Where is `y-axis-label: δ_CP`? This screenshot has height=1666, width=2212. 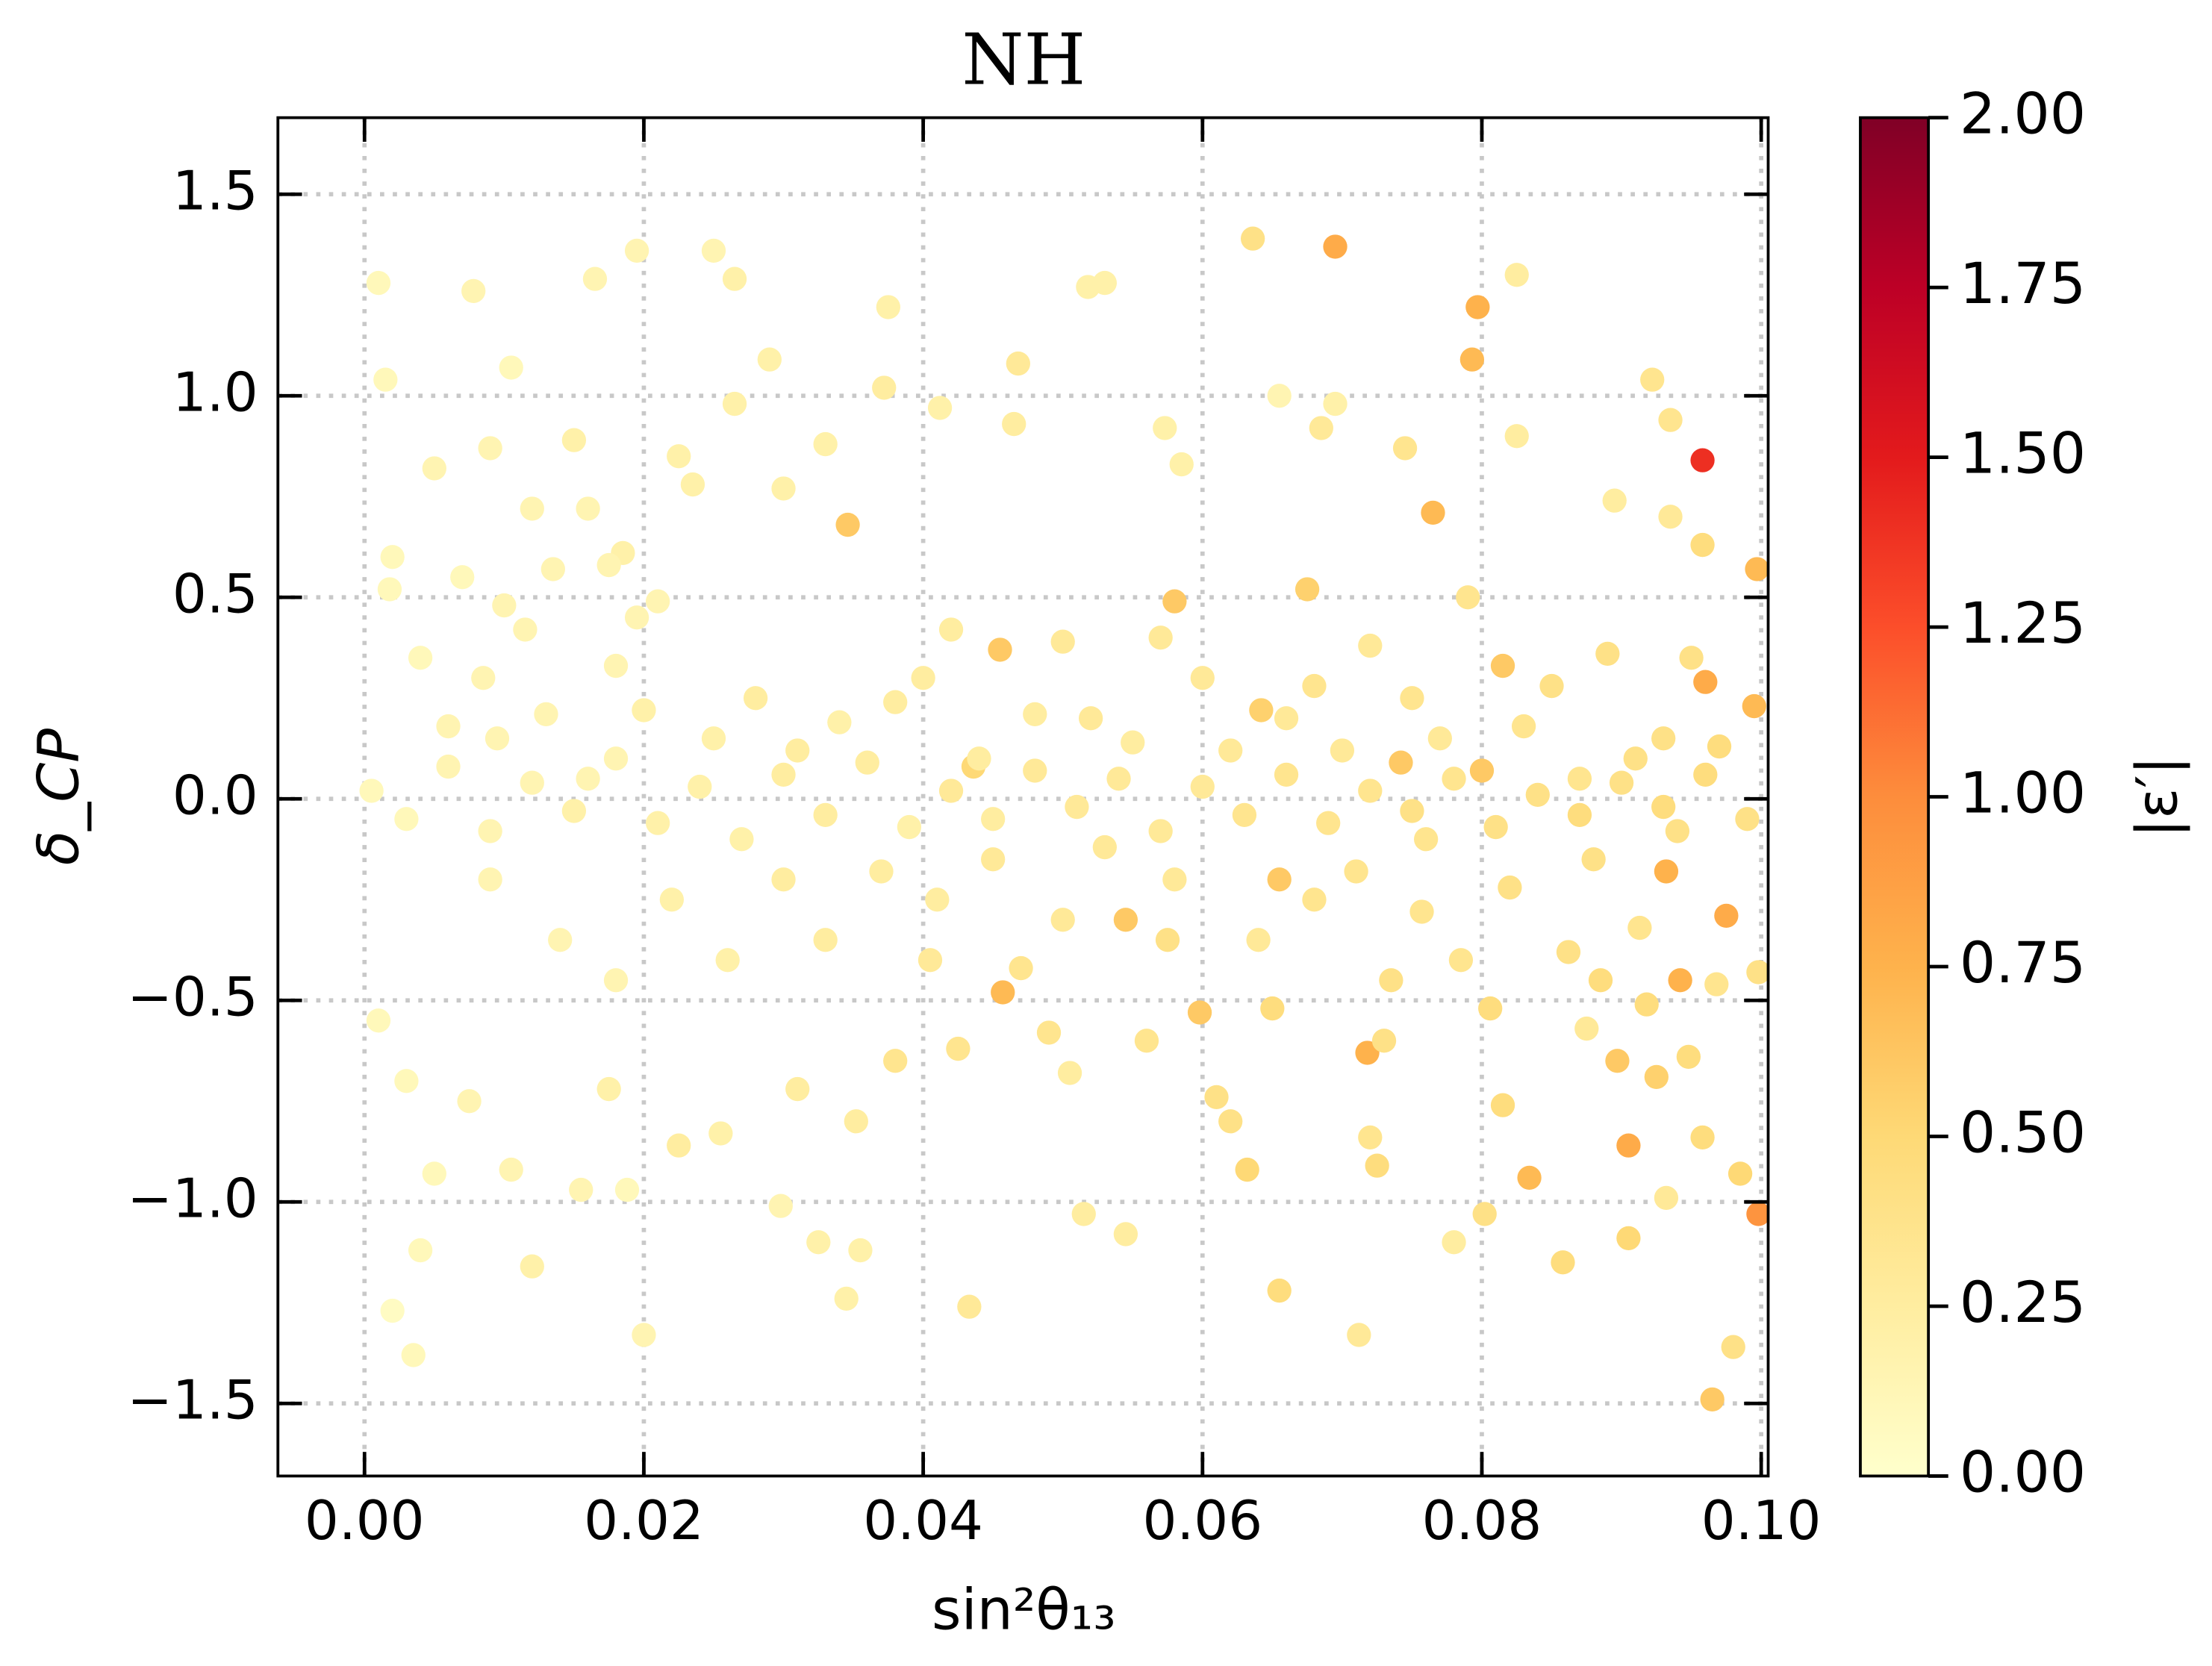 y-axis-label: δ_CP is located at coordinates (58, 797).